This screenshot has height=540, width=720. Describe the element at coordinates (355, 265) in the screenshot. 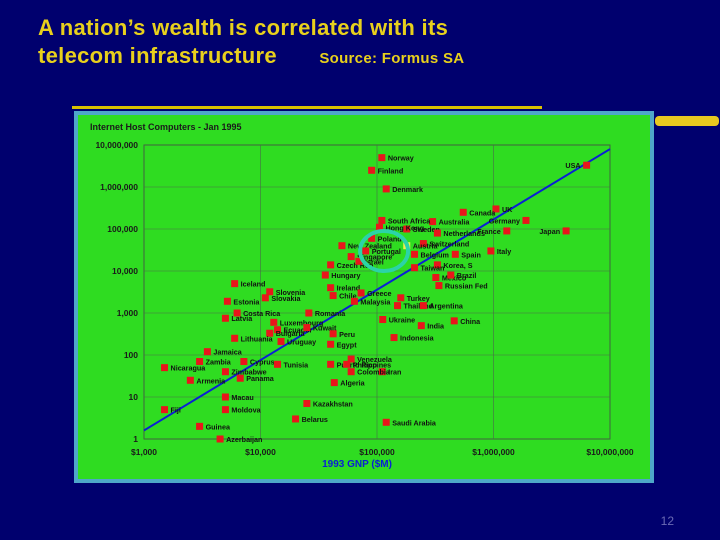

I see `data-point-label: Czech Rep` at that location.